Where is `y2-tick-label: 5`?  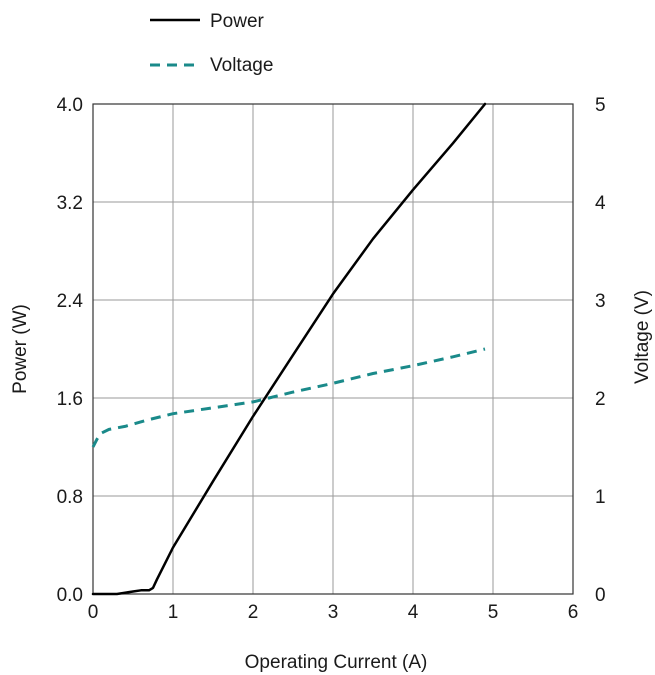
y2-tick-label: 5 is located at coordinates (600, 105).